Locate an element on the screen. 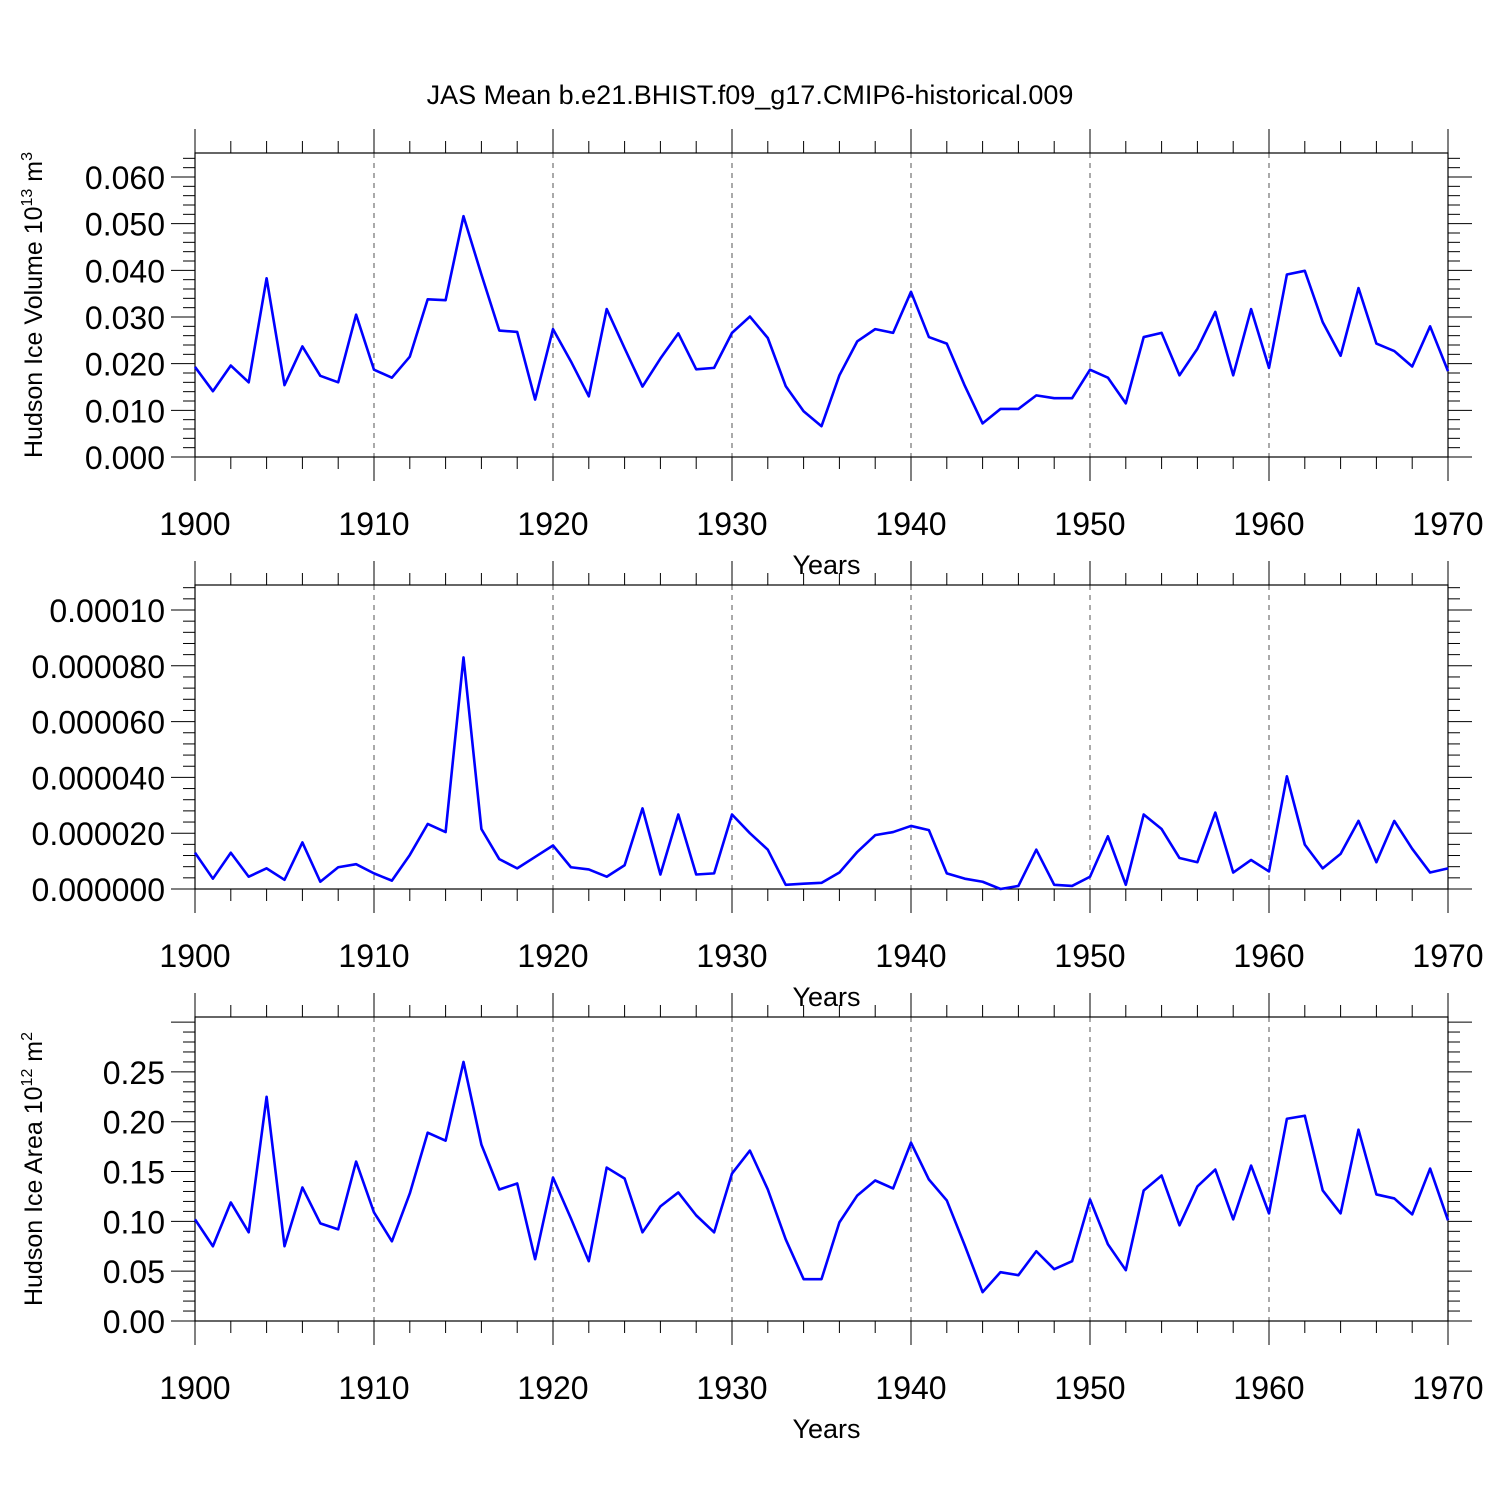 This screenshot has width=1500, height=1500. y-axis-label: Hudson Ice Area 1012 m2 is located at coordinates (33, 1169).